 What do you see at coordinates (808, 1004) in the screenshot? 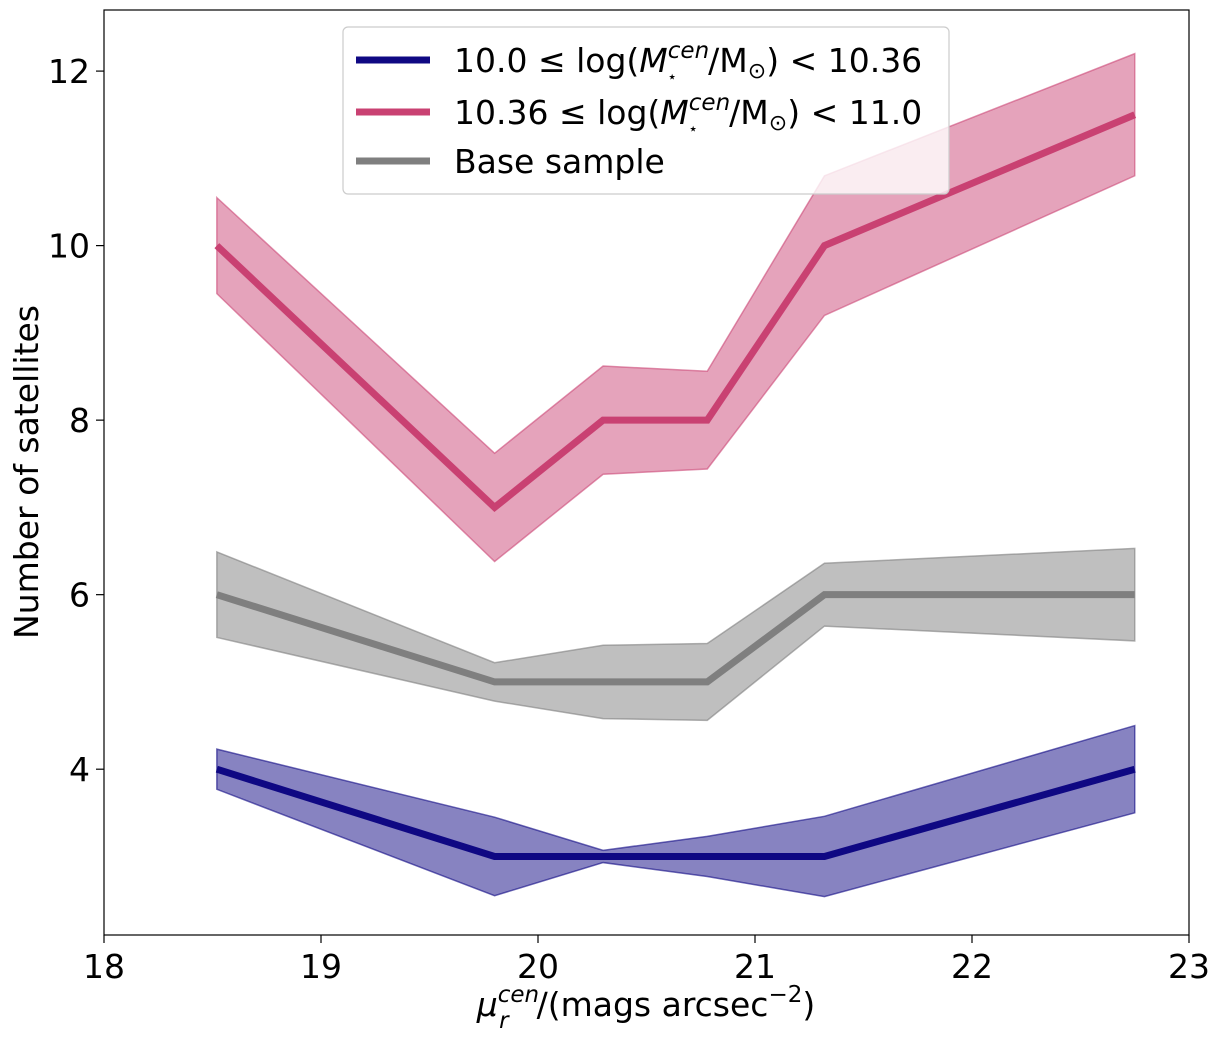
I see `x-label-close: )` at bounding box center [808, 1004].